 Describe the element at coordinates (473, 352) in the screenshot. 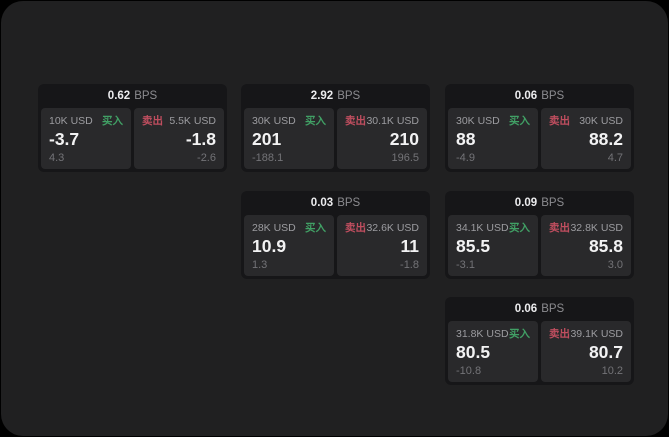

I see `buy-price: 80.5` at that location.